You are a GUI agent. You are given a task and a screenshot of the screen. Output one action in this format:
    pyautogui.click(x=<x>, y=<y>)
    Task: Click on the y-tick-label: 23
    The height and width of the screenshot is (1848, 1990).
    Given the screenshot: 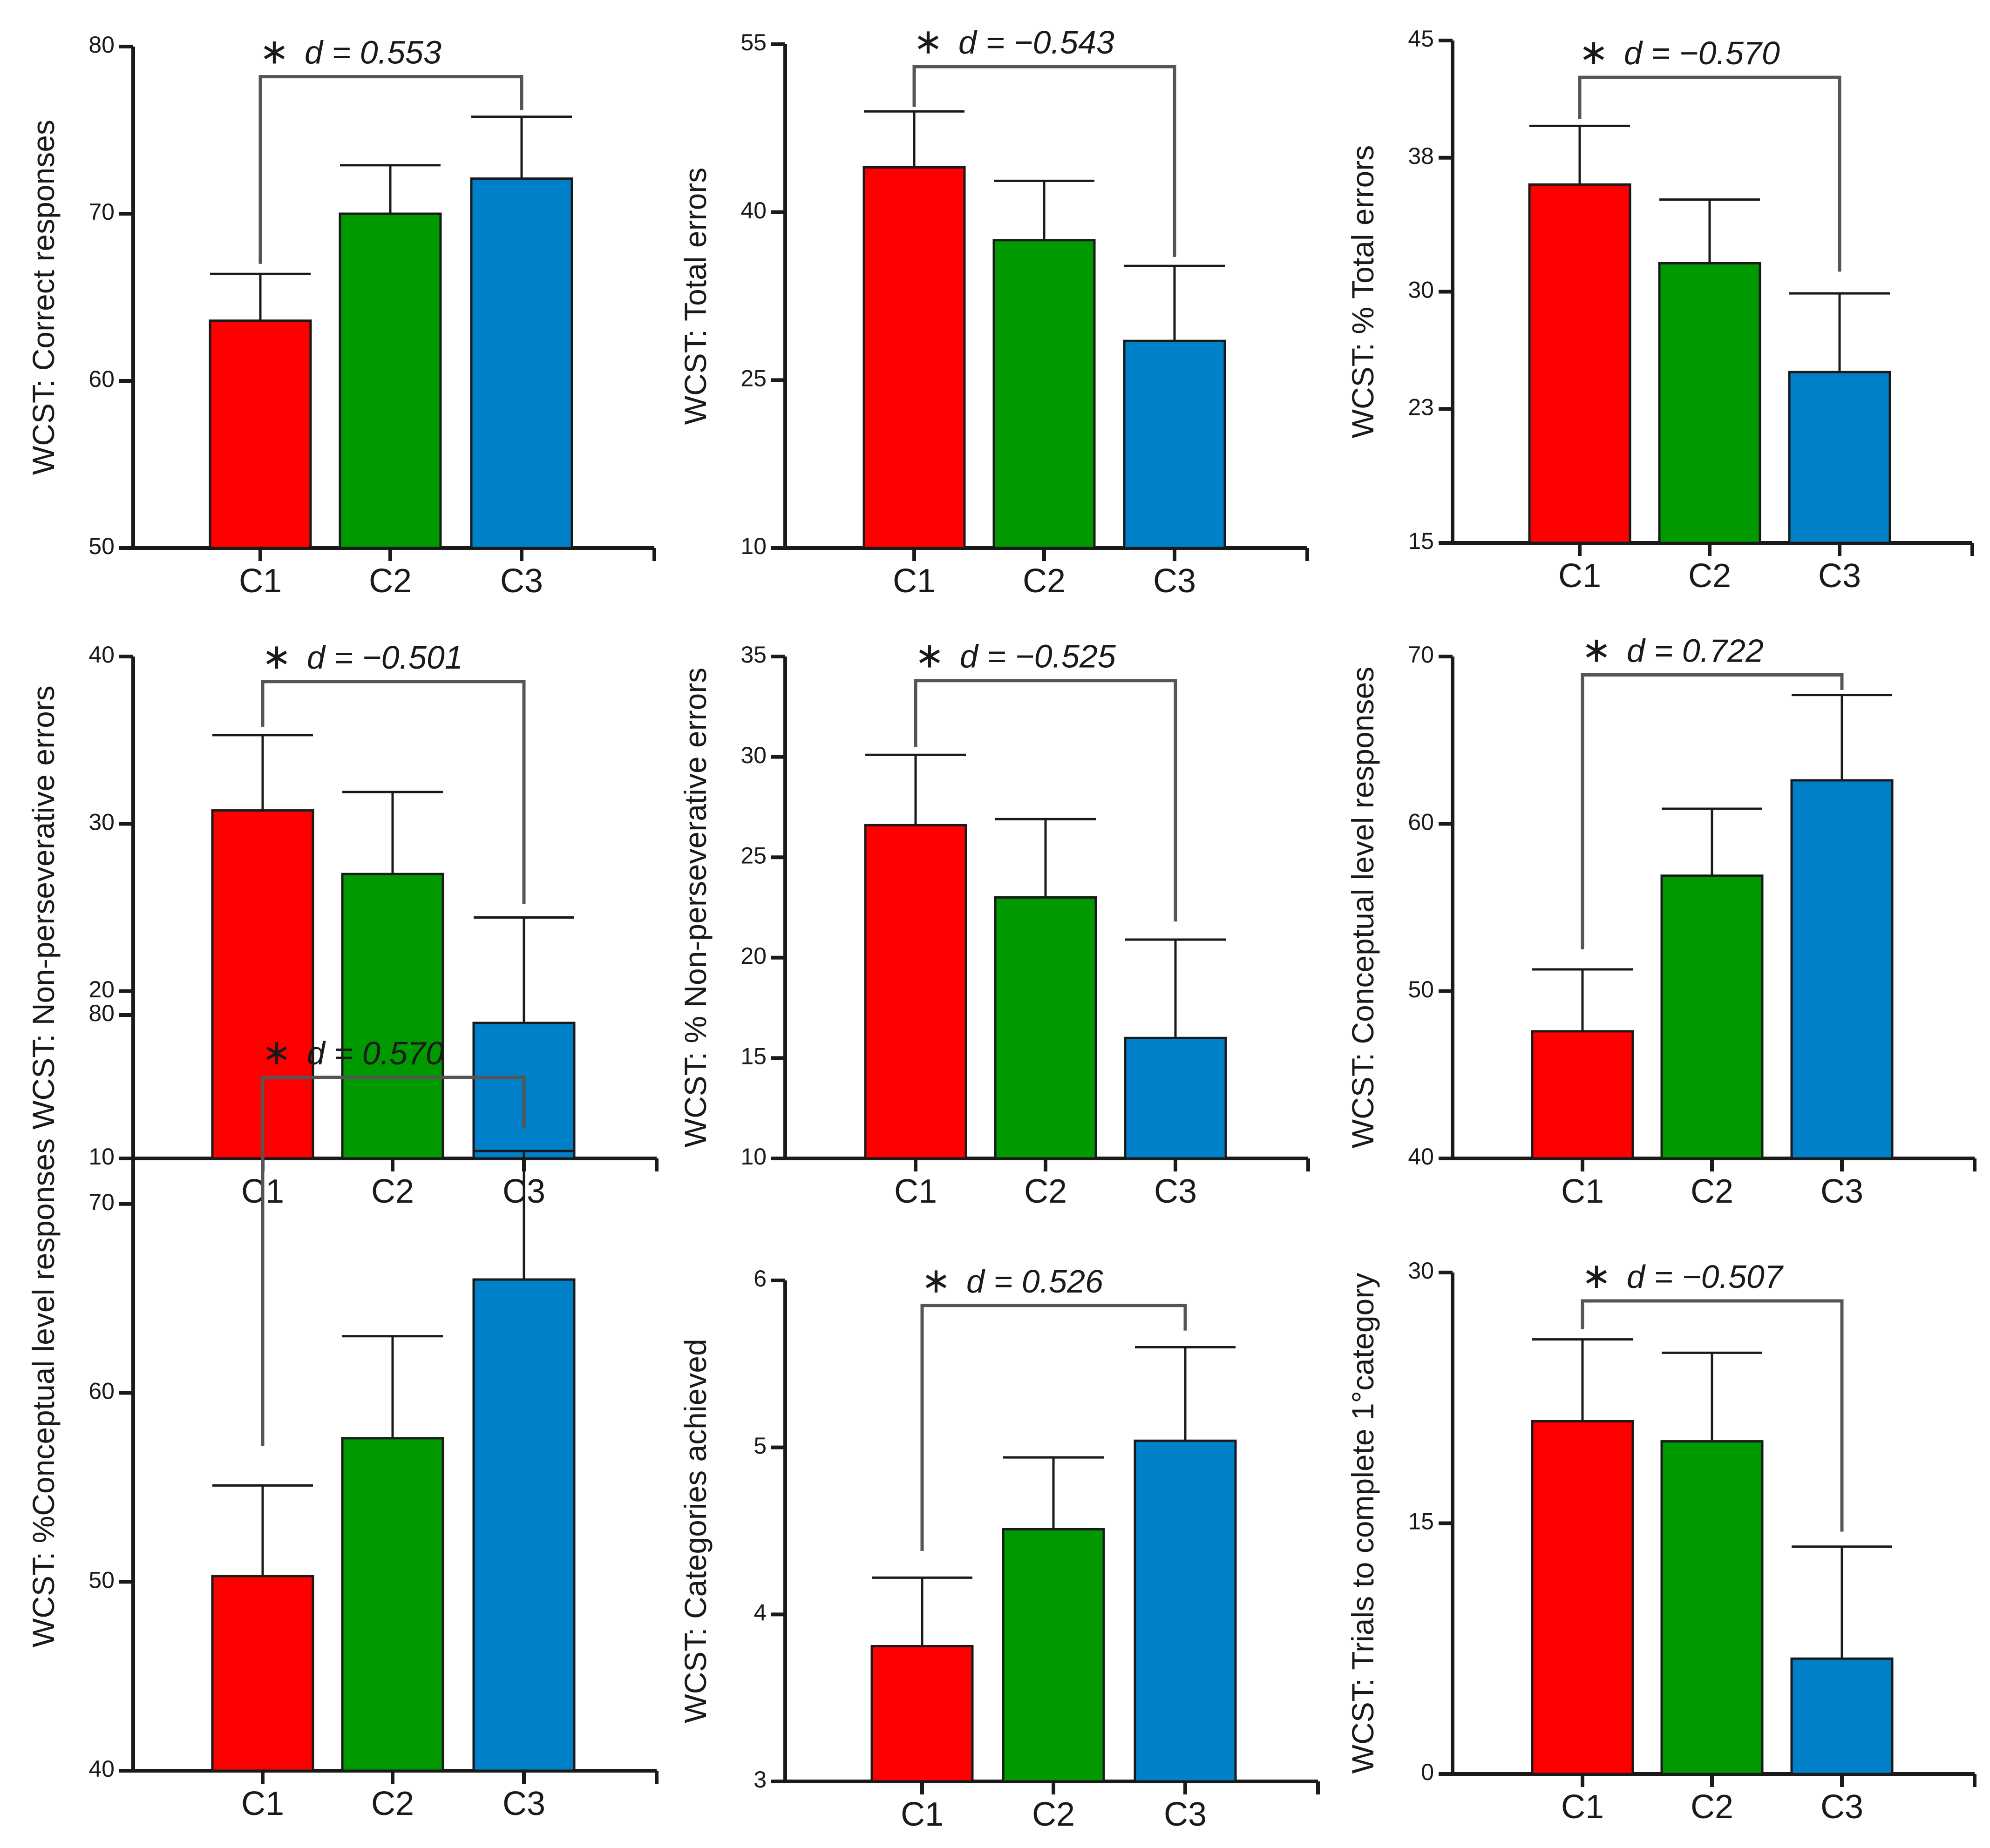 What is the action you would take?
    pyautogui.click(x=1421, y=407)
    